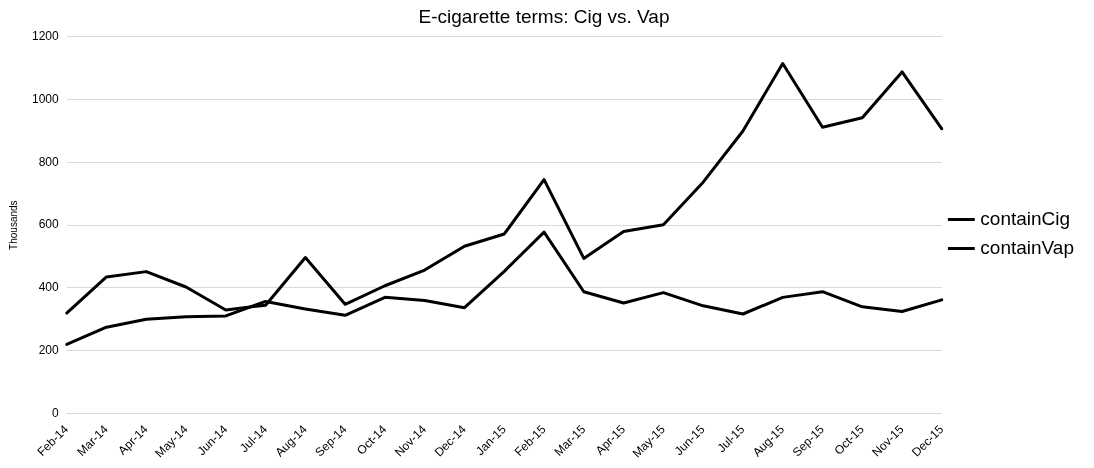 The width and height of the screenshot is (1094, 468). What do you see at coordinates (1027, 247) in the screenshot?
I see `legend-label: containVap` at bounding box center [1027, 247].